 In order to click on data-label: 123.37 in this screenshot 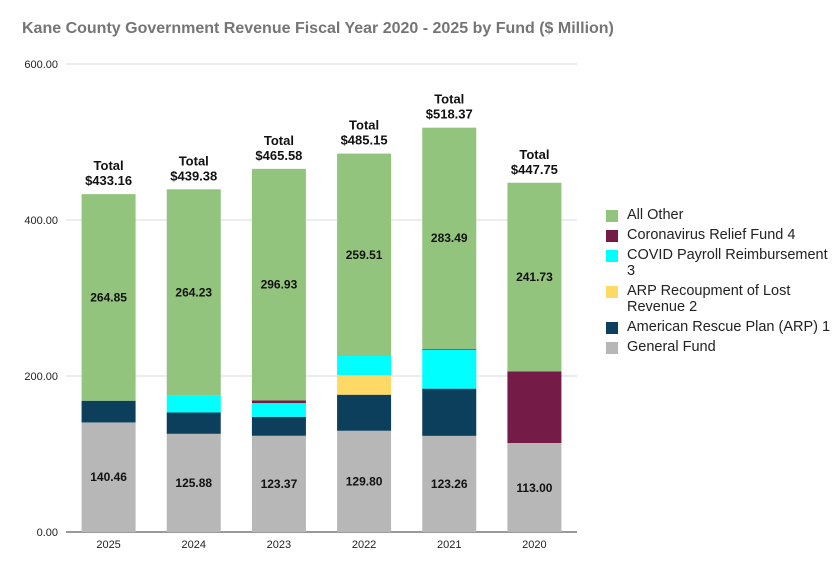, I will do `click(279, 484)`.